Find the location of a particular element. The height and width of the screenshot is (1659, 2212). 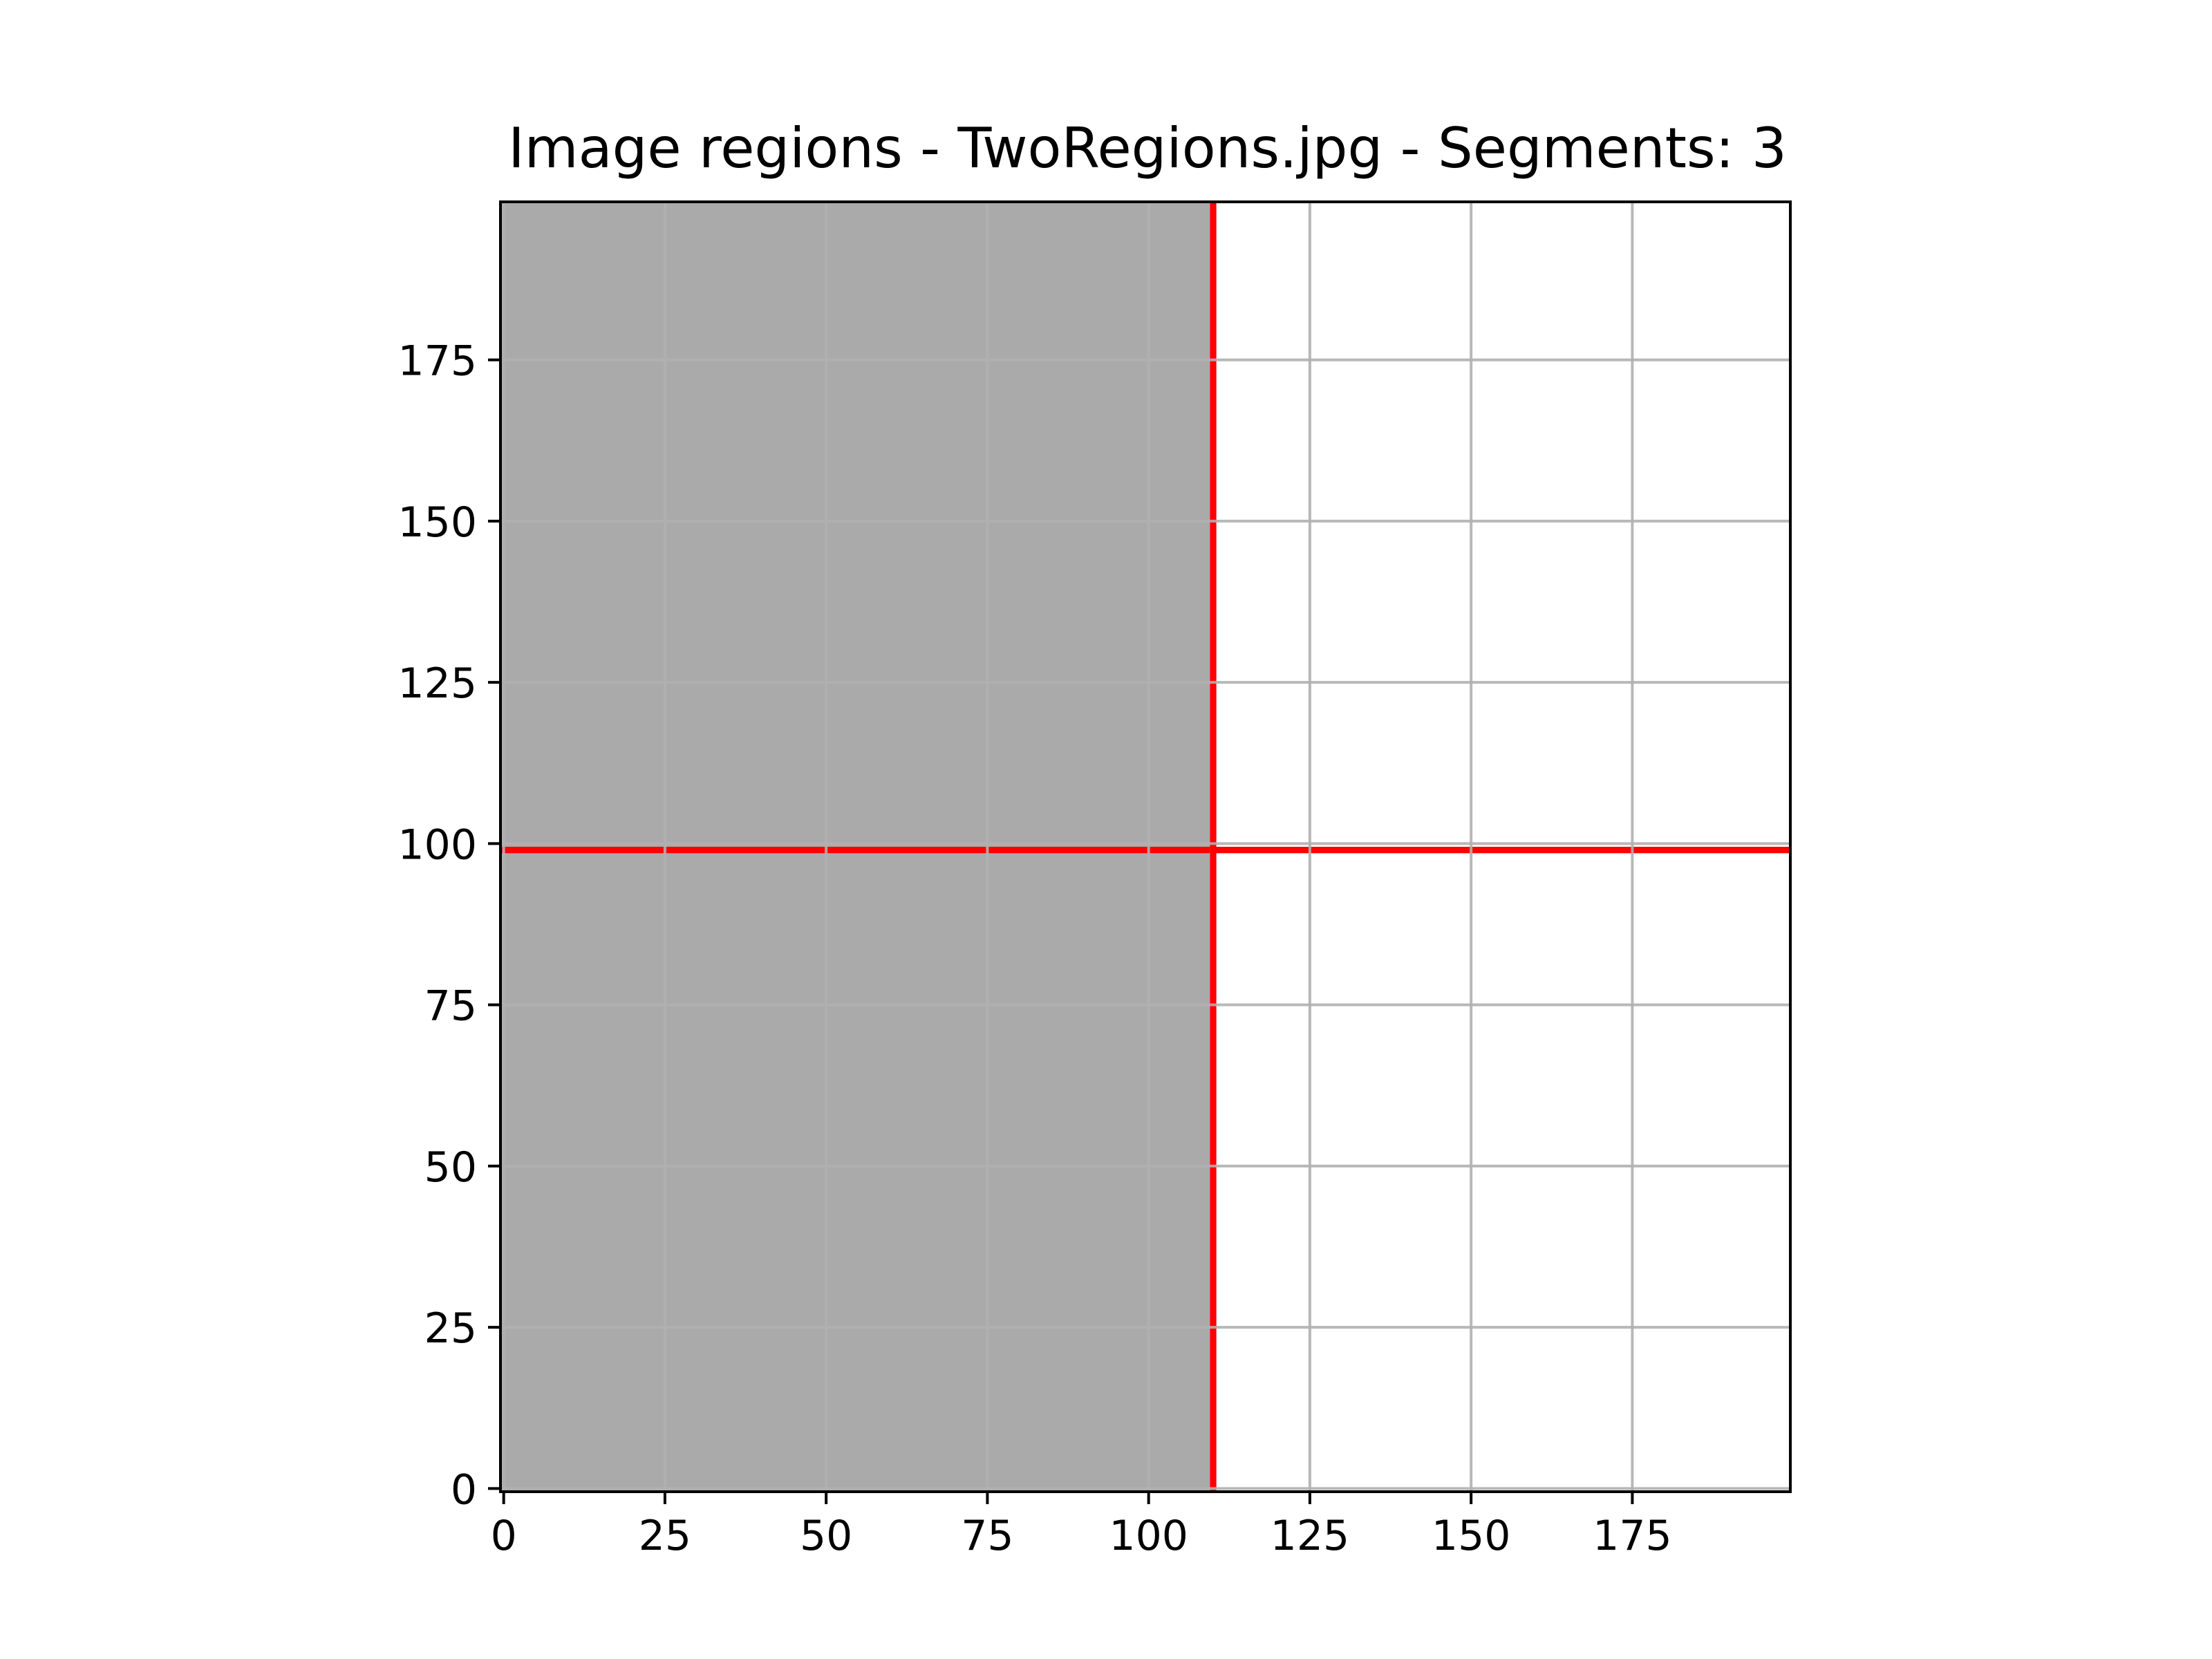

y-tick-label-0: 0 is located at coordinates (464, 1489).